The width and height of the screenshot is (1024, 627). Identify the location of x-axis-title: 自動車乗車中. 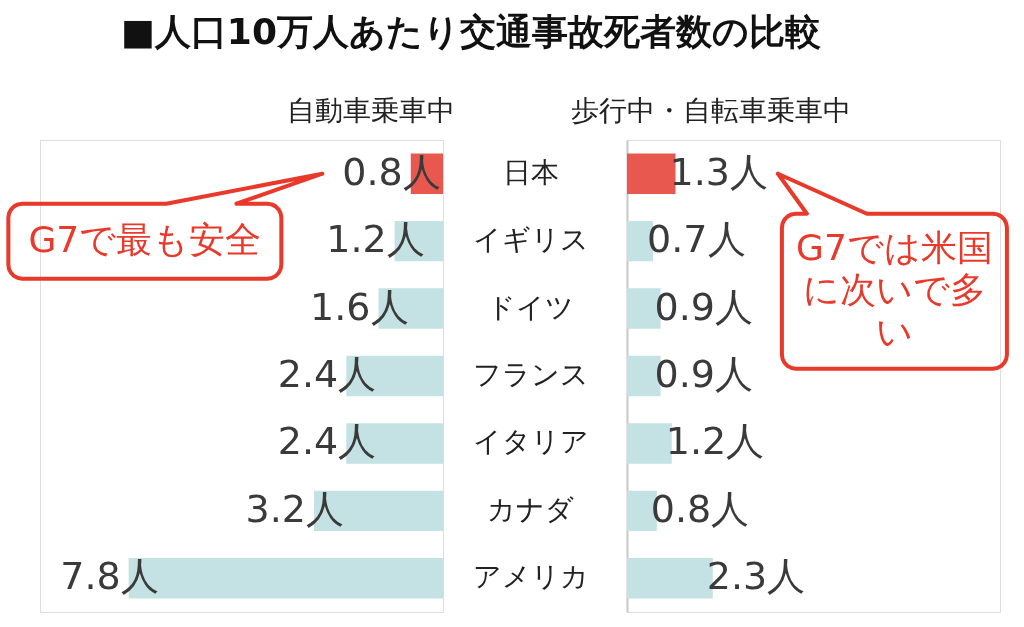
(370, 110).